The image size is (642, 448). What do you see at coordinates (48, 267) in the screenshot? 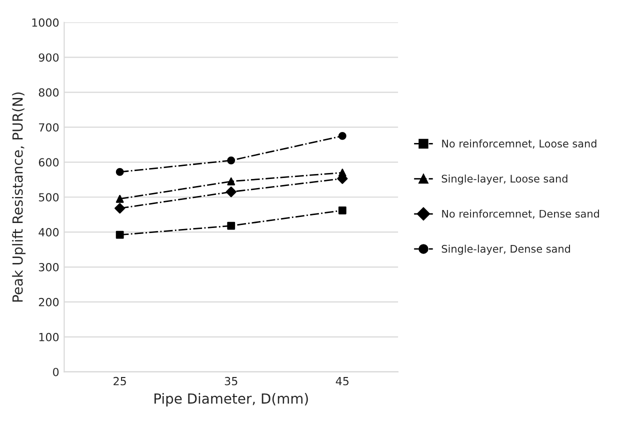
I see `y-tick-label: 300` at bounding box center [48, 267].